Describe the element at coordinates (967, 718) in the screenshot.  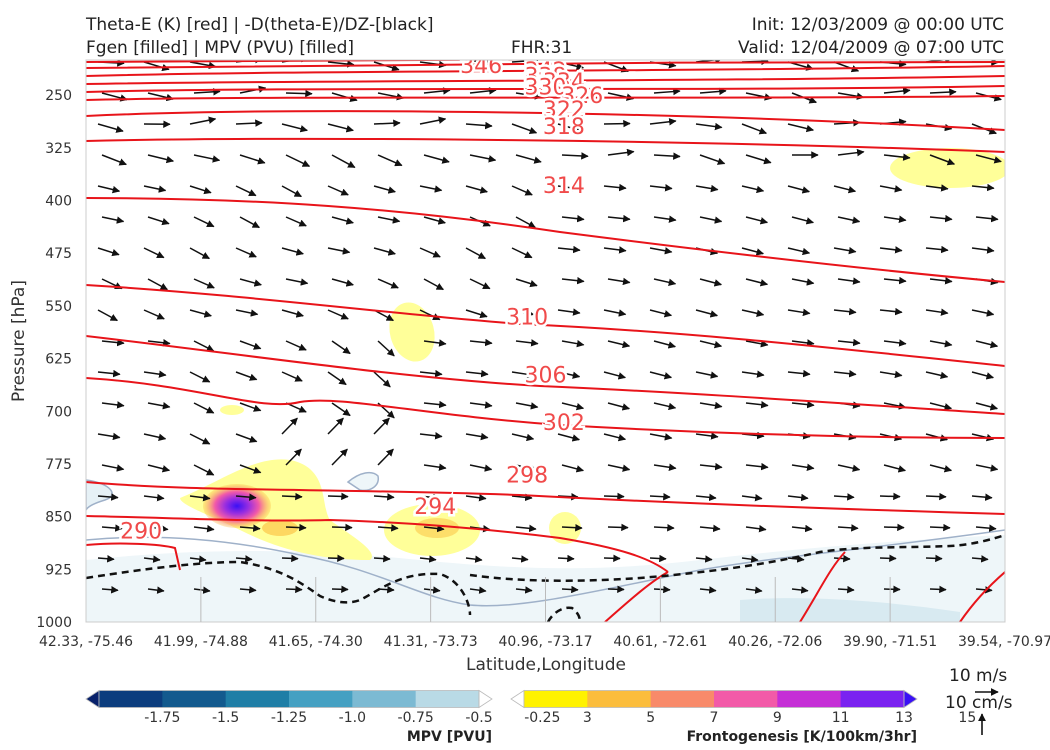
I see `colorbar-tick-label: 15` at that location.